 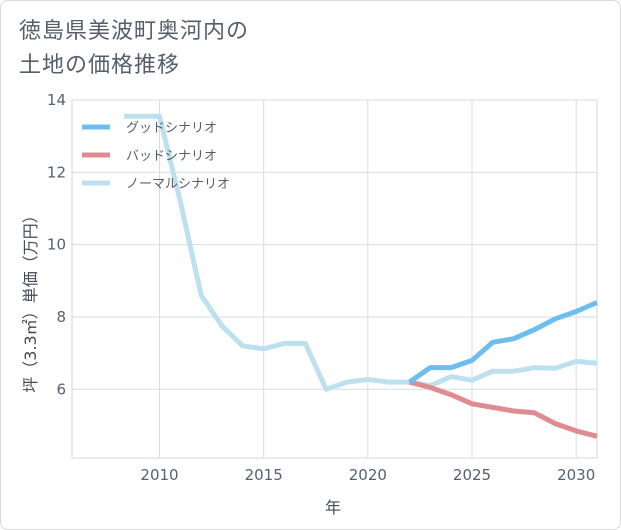 What do you see at coordinates (61, 389) in the screenshot?
I see `y-tick-label: 6` at bounding box center [61, 389].